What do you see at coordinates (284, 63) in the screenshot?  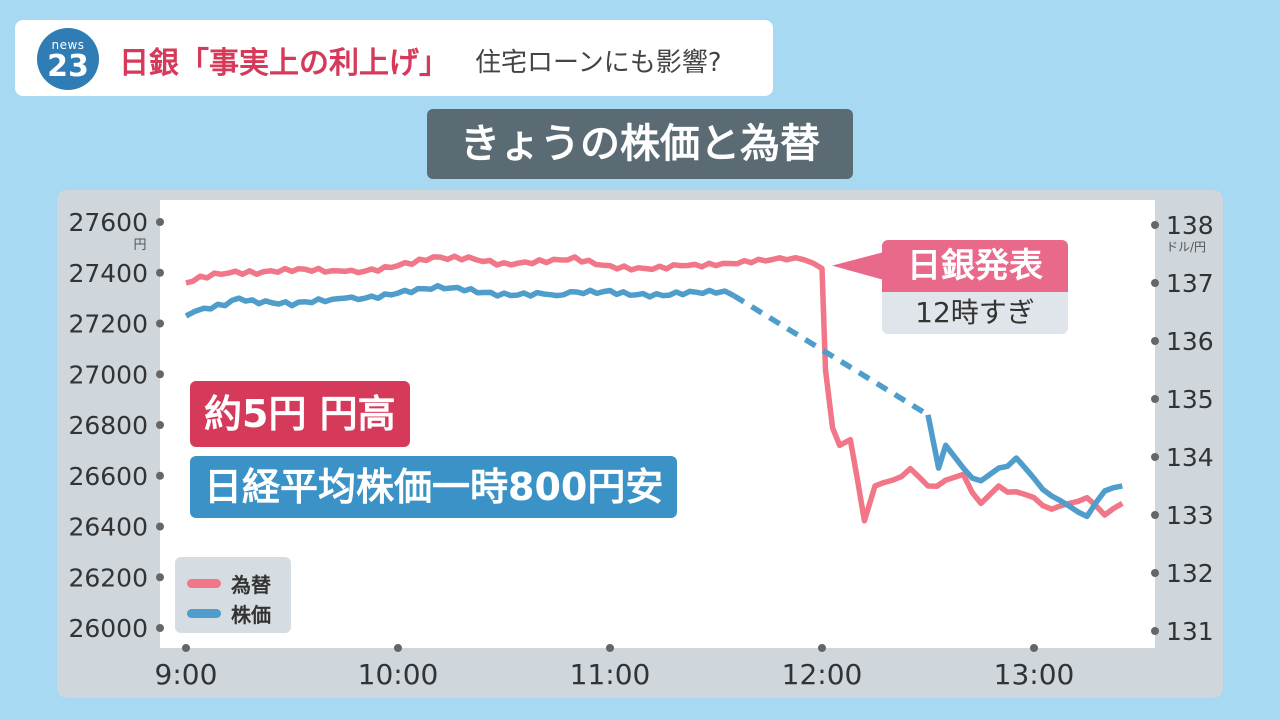 I see `headline-main: 日銀「事実上の利上げ」` at bounding box center [284, 63].